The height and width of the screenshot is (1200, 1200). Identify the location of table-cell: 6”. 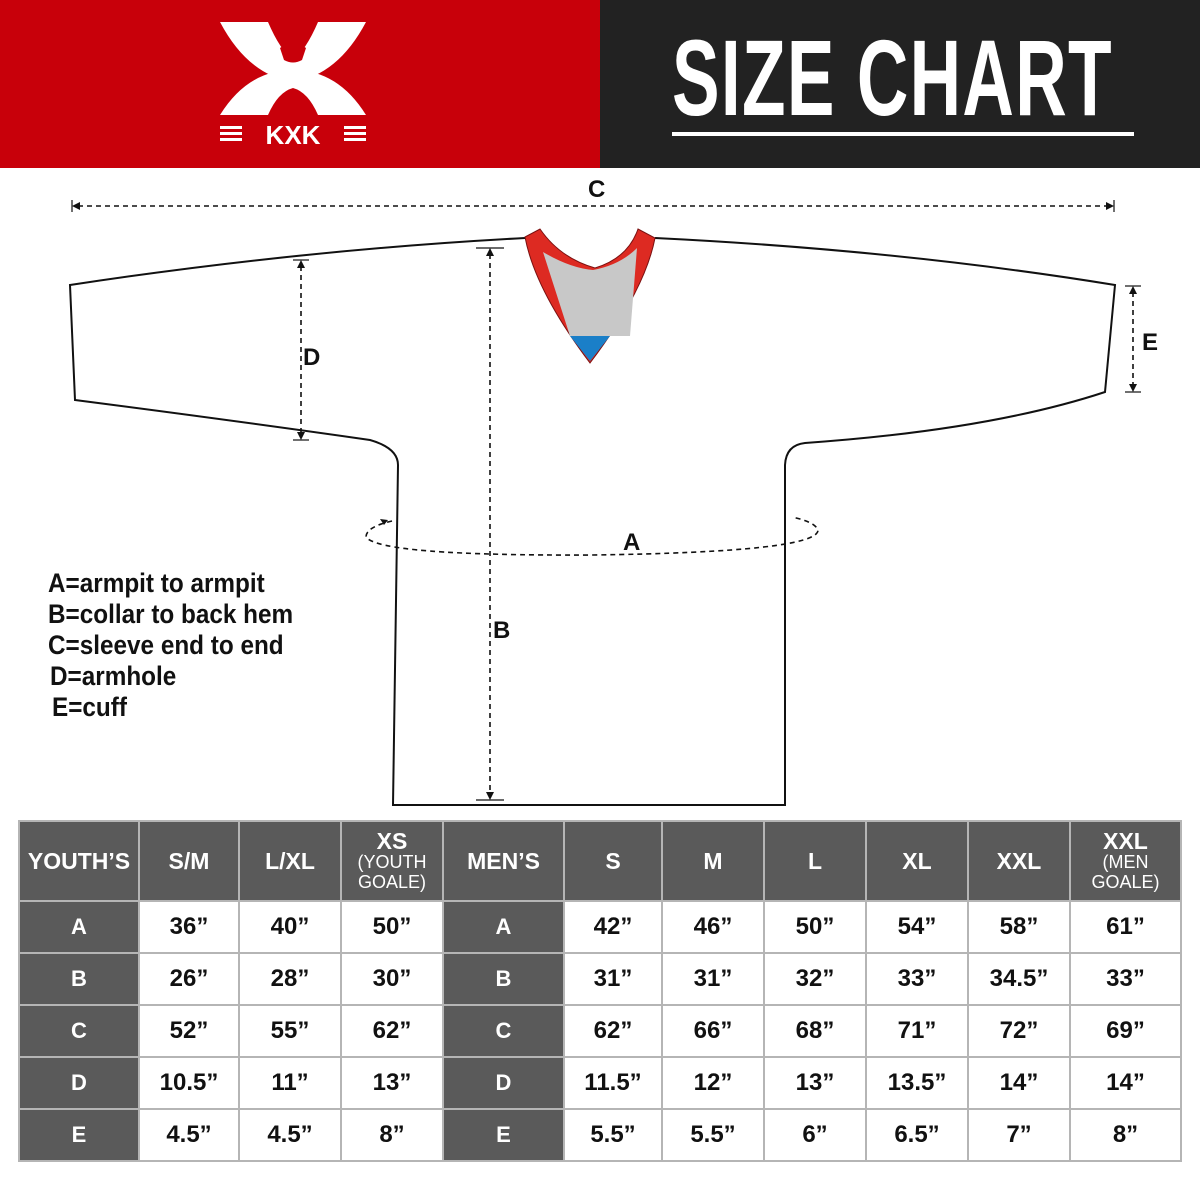
(815, 1135).